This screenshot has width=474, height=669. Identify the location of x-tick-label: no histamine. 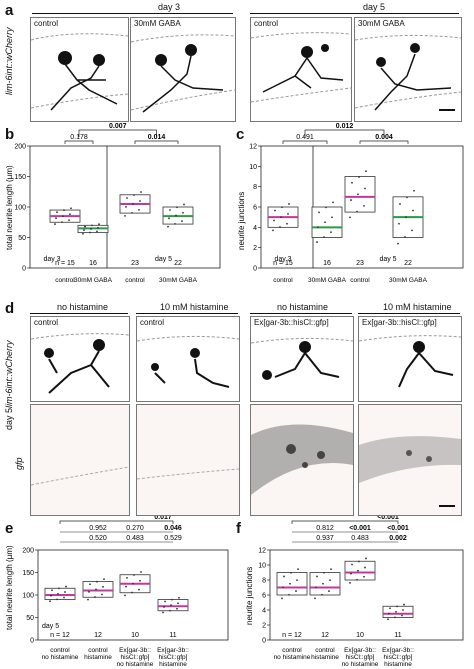
(360, 664).